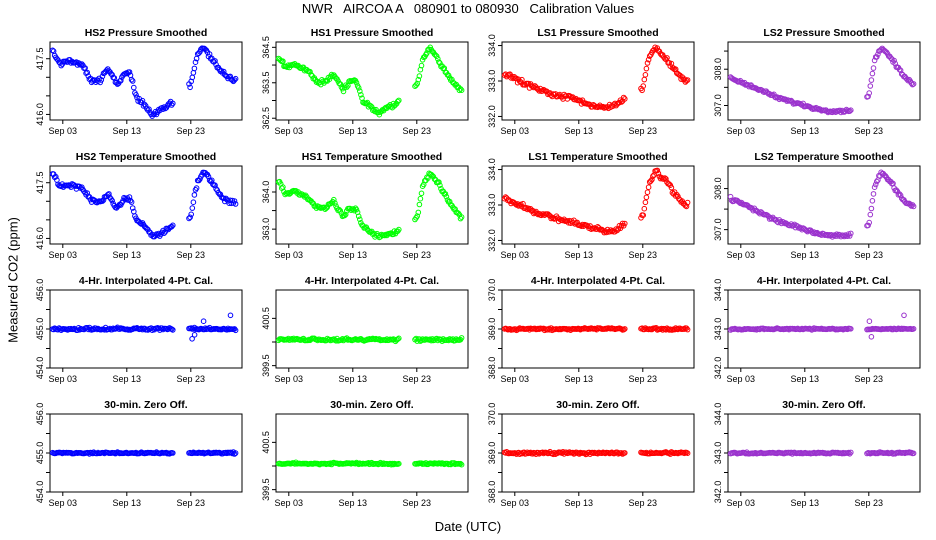 The image size is (936, 540). What do you see at coordinates (266, 229) in the screenshot?
I see `y-tick-label: 363.0` at bounding box center [266, 229].